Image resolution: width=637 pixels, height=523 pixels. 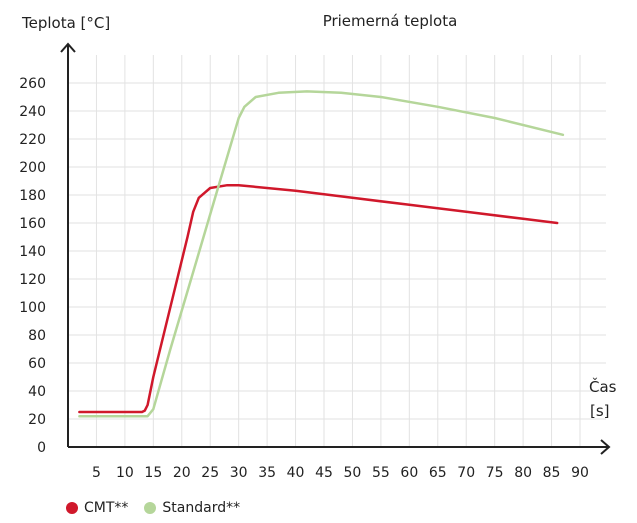 What do you see at coordinates (210, 473) in the screenshot?
I see `x-tick-label: 25` at bounding box center [210, 473].